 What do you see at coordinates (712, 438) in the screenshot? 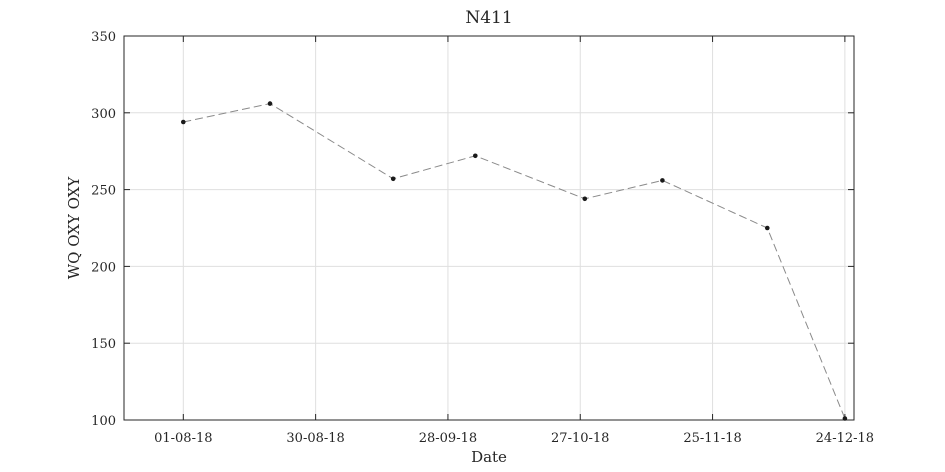
I see `x-tick-label: 25-11-18` at bounding box center [712, 438].